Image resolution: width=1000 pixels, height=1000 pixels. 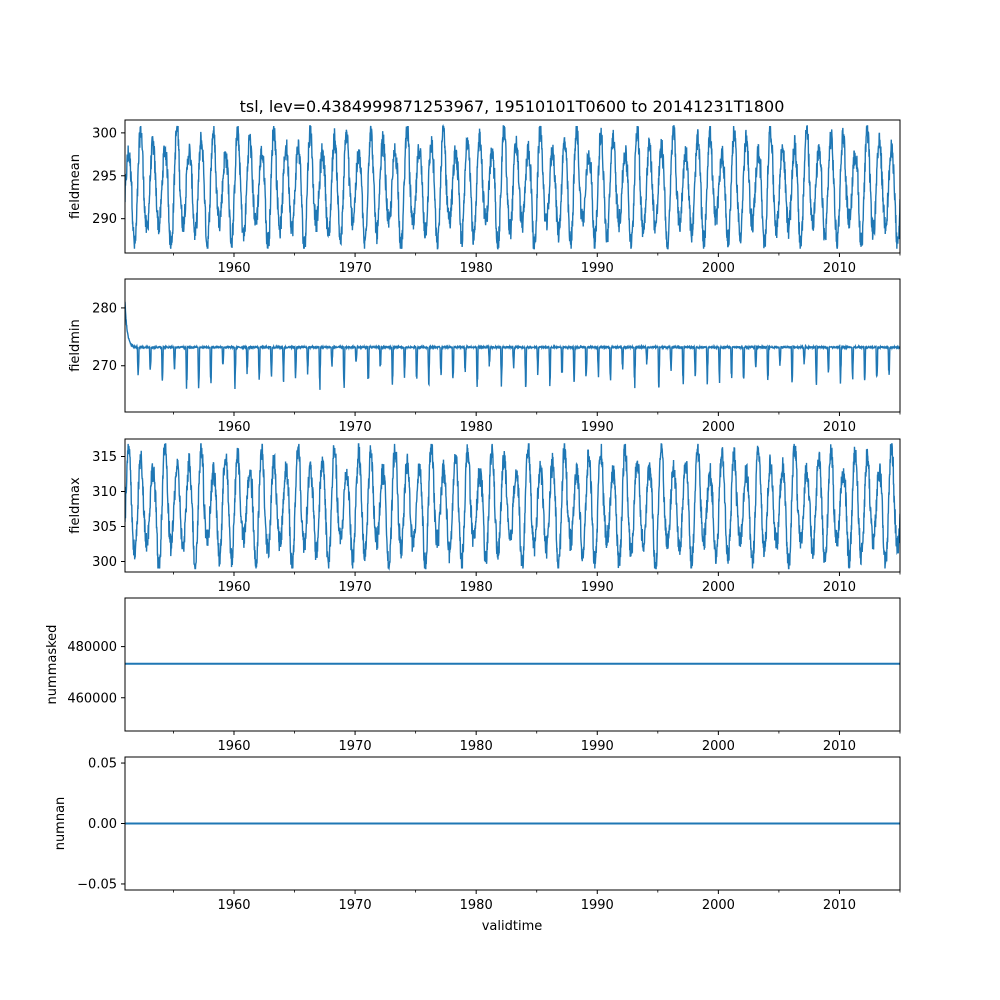 I want to click on y-tick-label: 0.00, so click(x=102, y=824).